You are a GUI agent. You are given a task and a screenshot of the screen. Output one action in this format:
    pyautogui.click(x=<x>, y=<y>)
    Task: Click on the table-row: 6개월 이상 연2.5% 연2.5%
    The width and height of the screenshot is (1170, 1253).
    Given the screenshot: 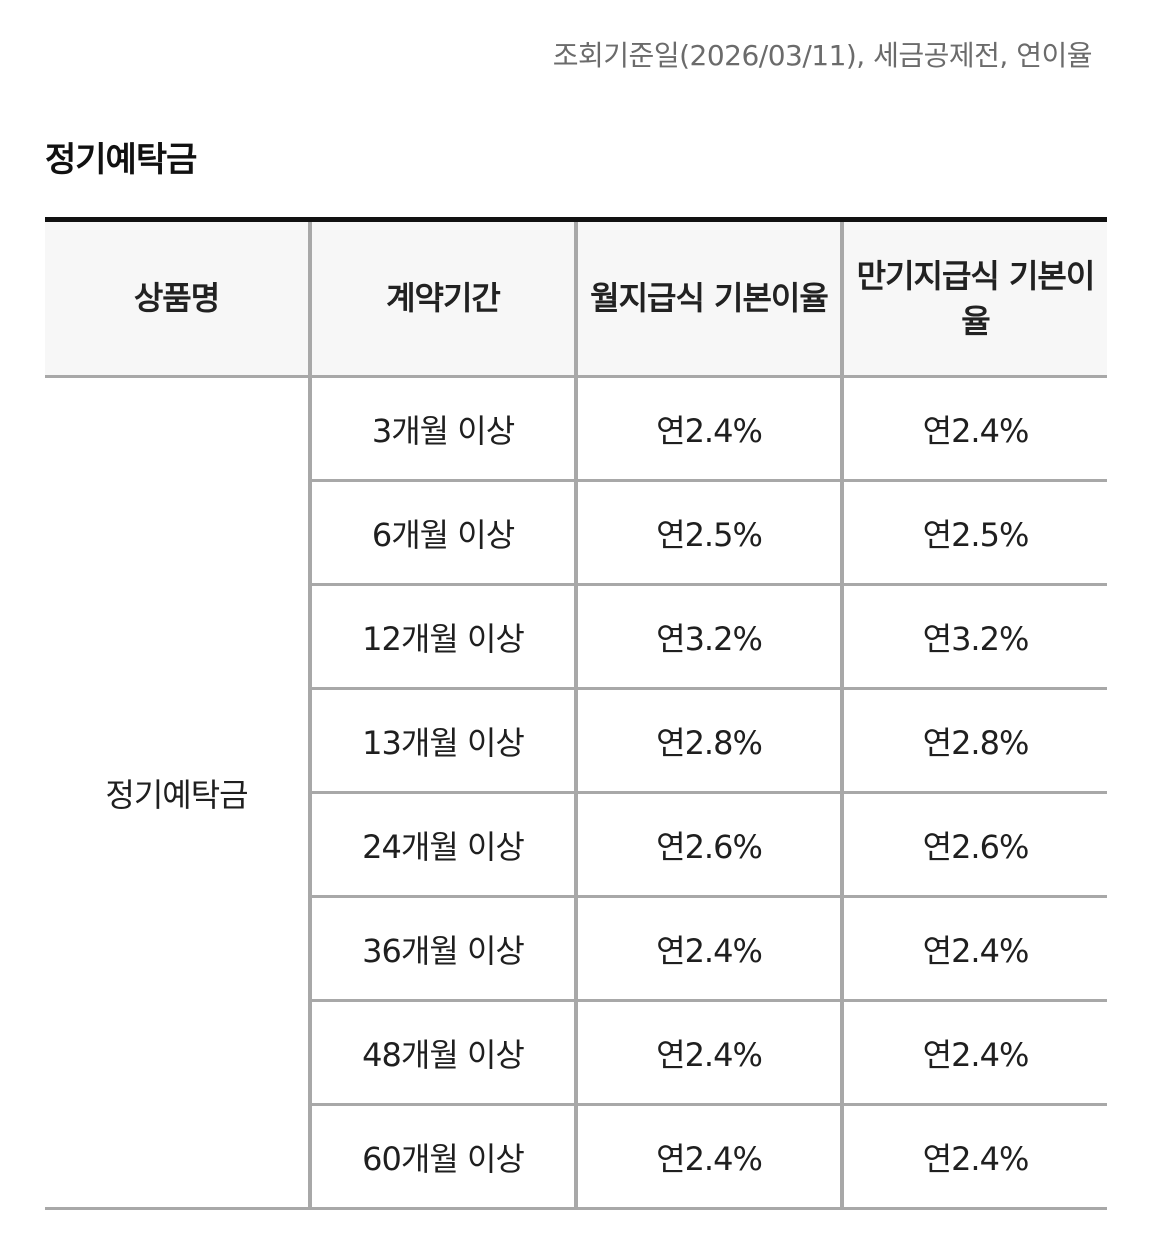 What is the action you would take?
    pyautogui.click(x=576, y=532)
    